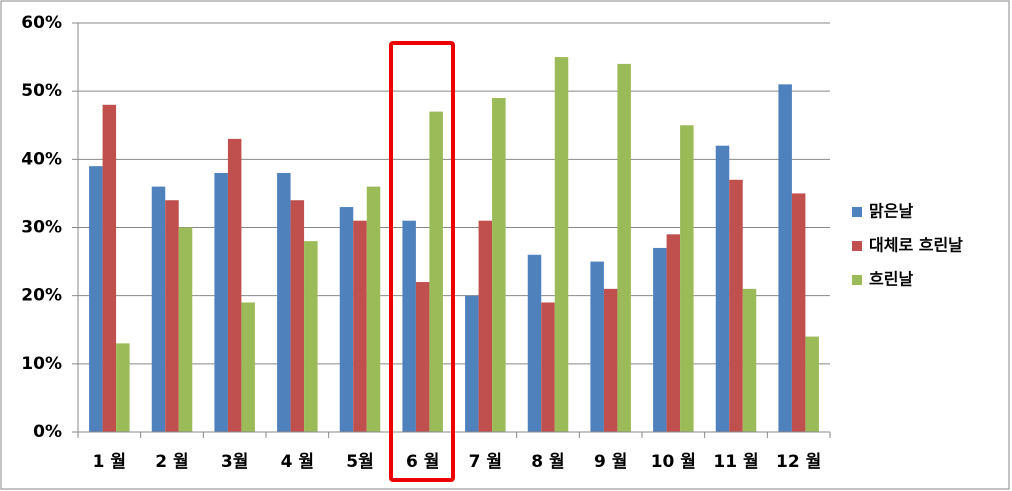  What do you see at coordinates (47, 432) in the screenshot?
I see `y-tick-label: 0%` at bounding box center [47, 432].